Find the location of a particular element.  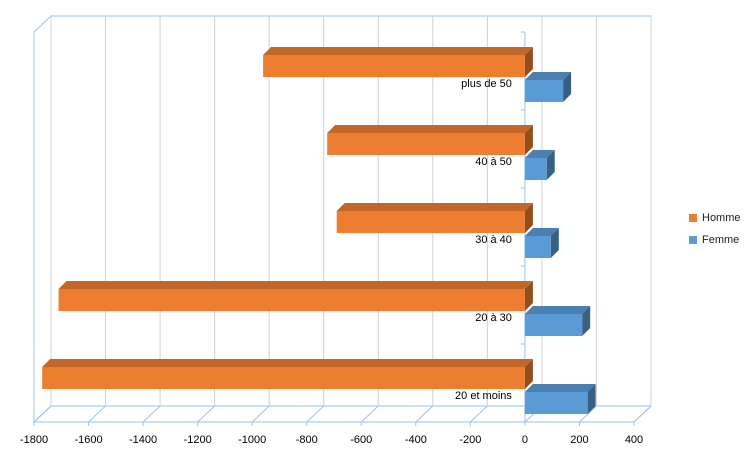

x-tick-label: -1200 is located at coordinates (198, 440).